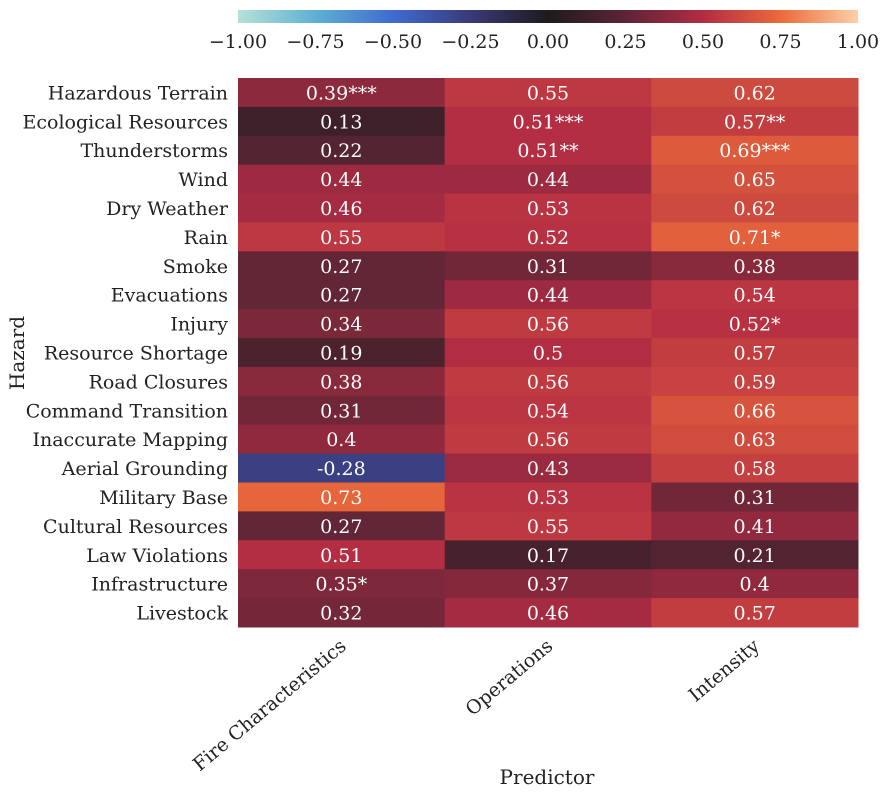  Describe the element at coordinates (755, 382) in the screenshot. I see `cell-value-label: 0.59` at that location.